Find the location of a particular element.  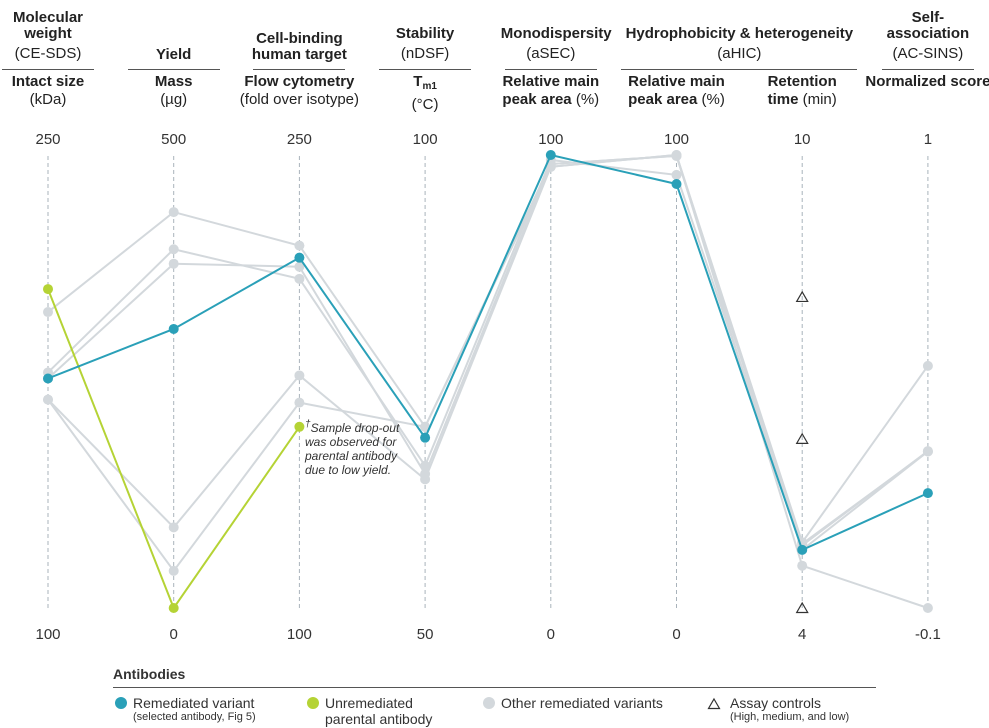

axis-title: Normalized score is located at coordinates (926, 82).